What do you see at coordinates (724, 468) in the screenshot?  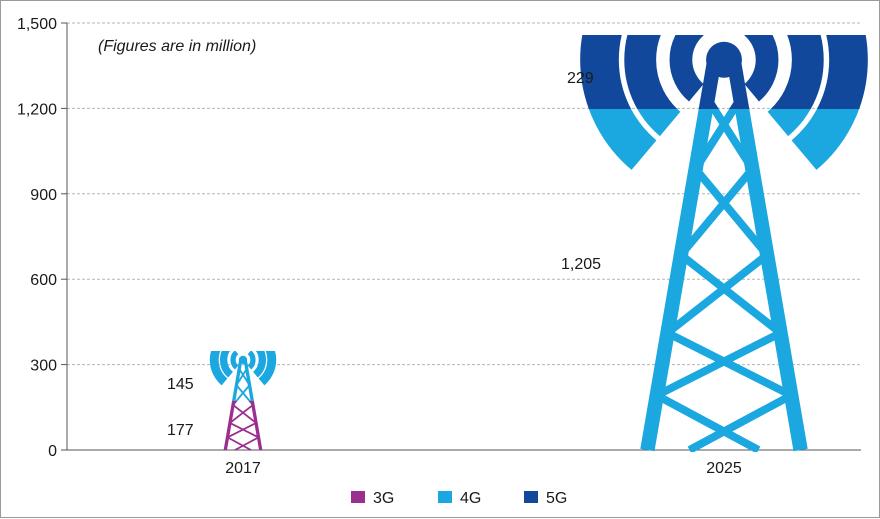 I see `x-tick-label: 2025` at bounding box center [724, 468].